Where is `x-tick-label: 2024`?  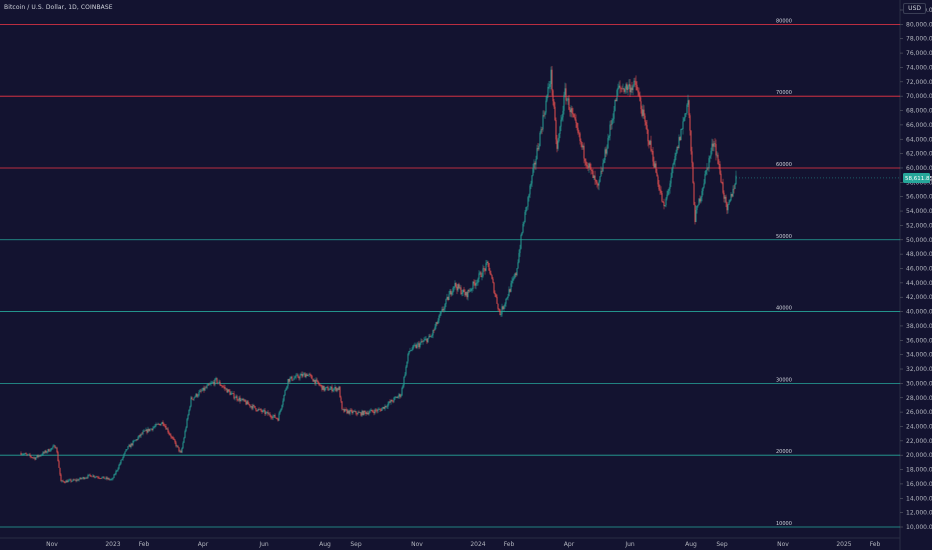
x-tick-label: 2024 is located at coordinates (477, 544).